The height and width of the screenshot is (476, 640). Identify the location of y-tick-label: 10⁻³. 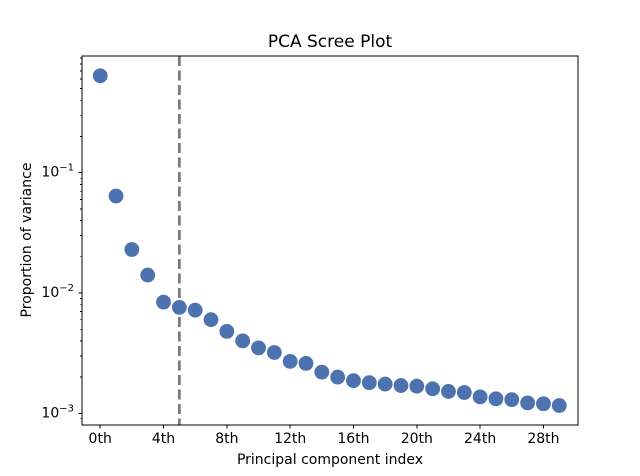
(57, 412).